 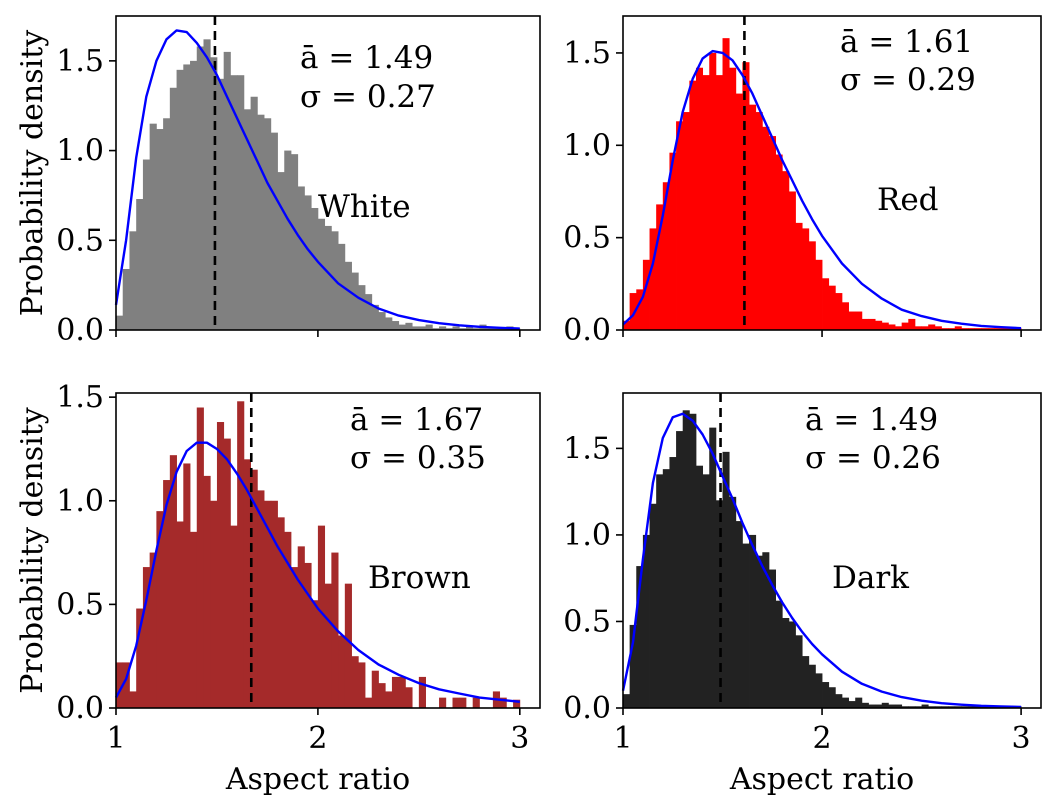 What do you see at coordinates (419, 578) in the screenshot?
I see `panel-label: Brown` at bounding box center [419, 578].